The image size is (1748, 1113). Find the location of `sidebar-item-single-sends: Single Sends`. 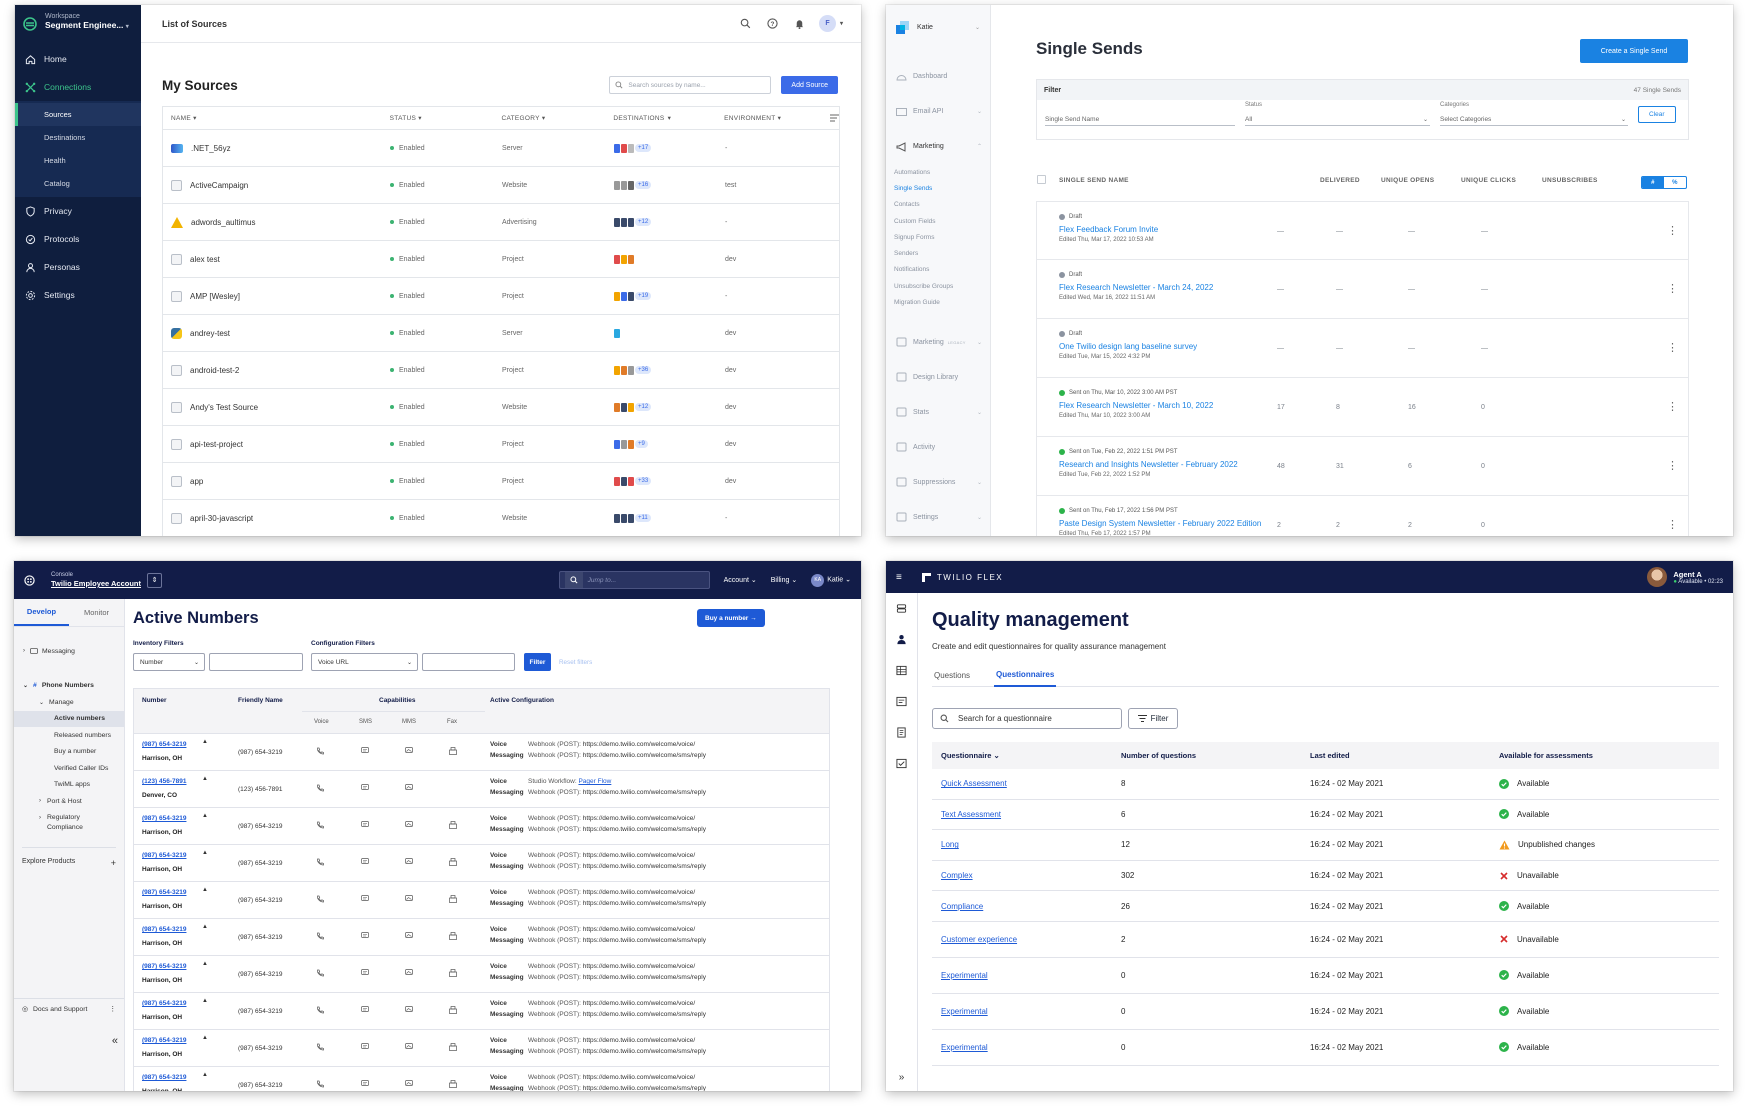

sidebar-item-single-sends: Single Sends is located at coordinates (913, 188).